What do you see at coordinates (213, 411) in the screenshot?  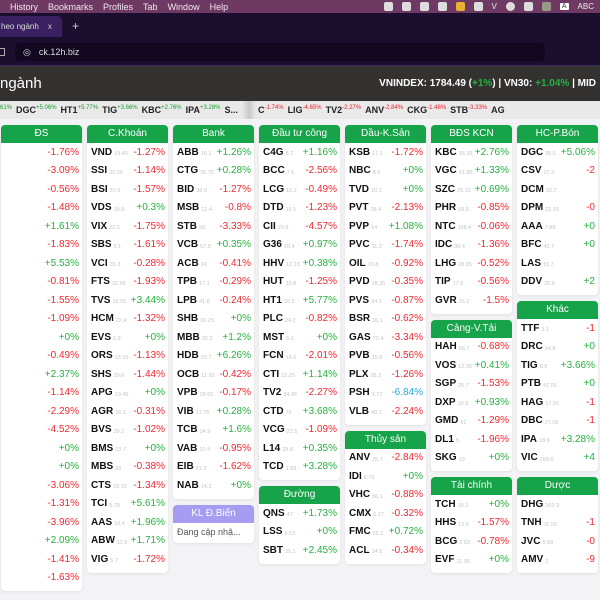 I see `stock-row: VIB 17.75 +0.28%` at bounding box center [213, 411].